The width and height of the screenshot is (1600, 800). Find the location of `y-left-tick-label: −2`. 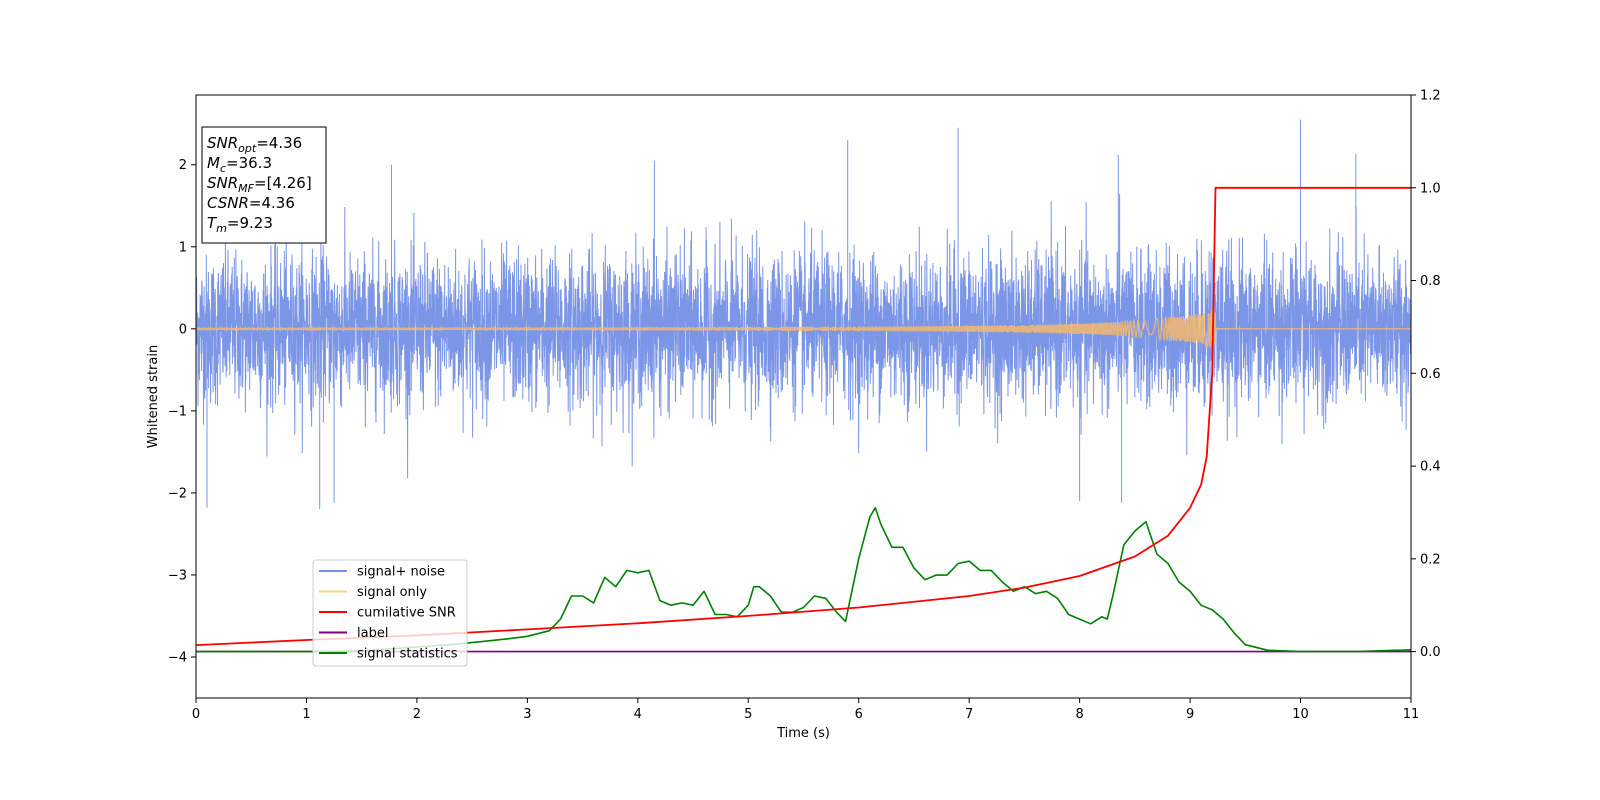

y-left-tick-label: −2 is located at coordinates (177, 493).